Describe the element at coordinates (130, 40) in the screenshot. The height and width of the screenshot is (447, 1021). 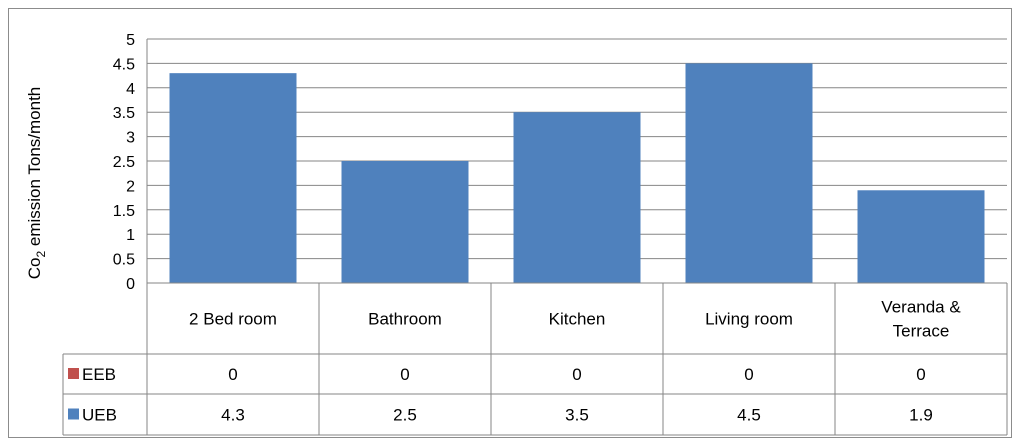
I see `y-tick-label: 5` at that location.